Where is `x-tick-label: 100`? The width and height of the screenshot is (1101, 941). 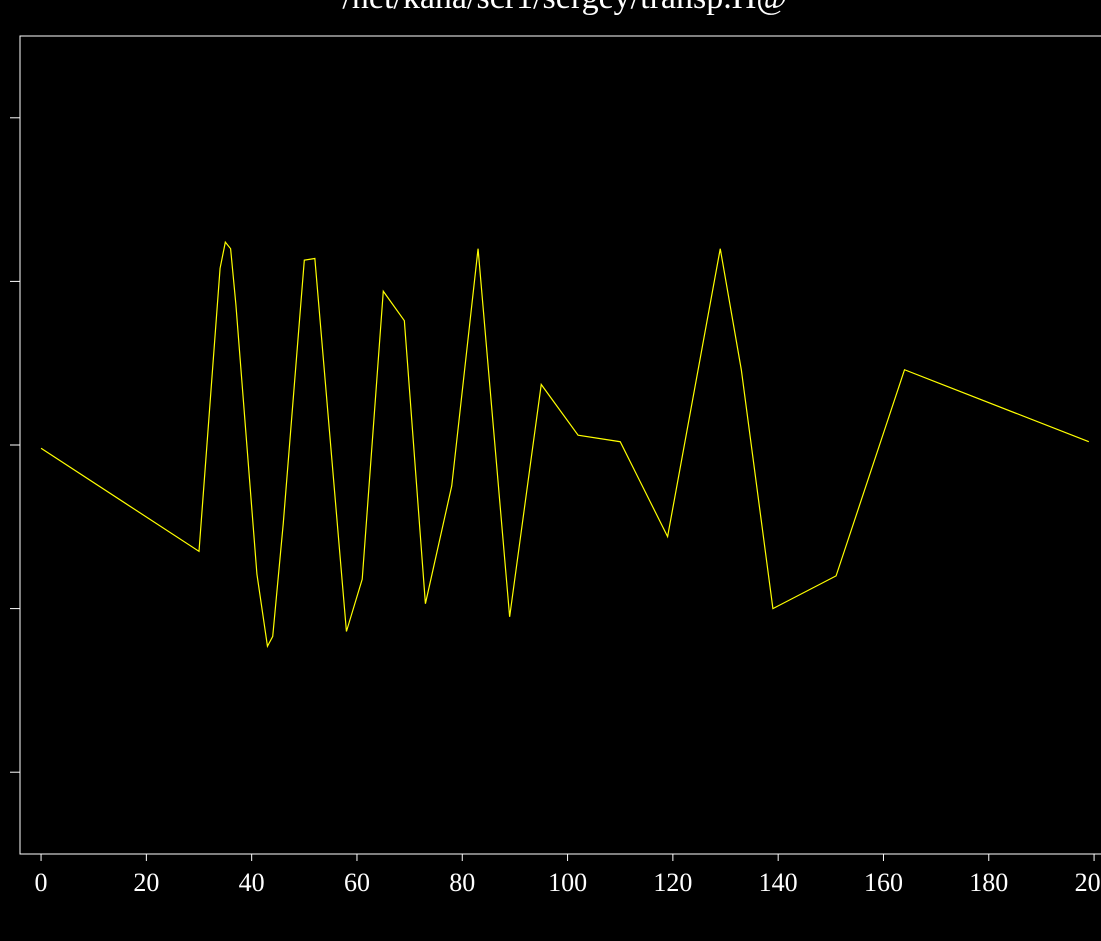
x-tick-label: 100 is located at coordinates (567, 882).